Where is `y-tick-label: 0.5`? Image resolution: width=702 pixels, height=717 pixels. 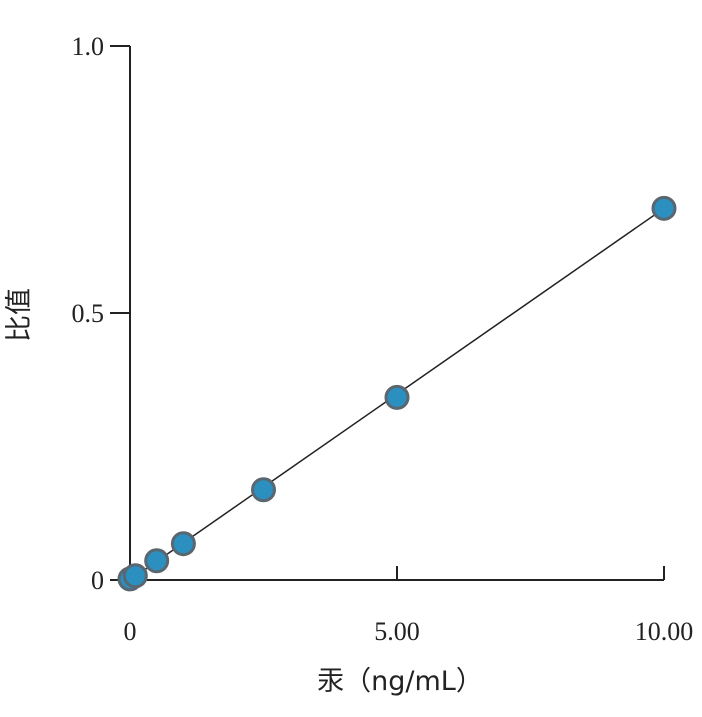
y-tick-label: 0.5 is located at coordinates (88, 313).